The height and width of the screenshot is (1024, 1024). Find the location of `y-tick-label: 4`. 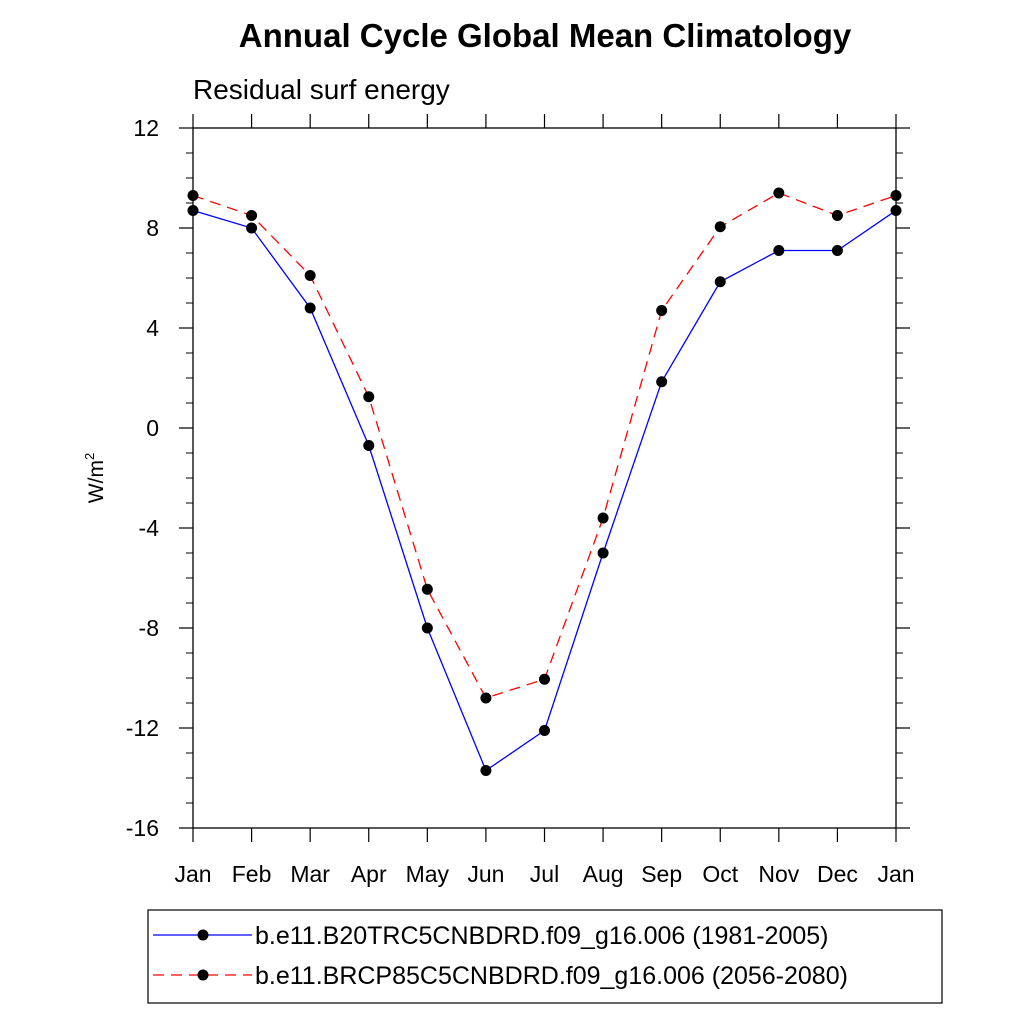

y-tick-label: 4 is located at coordinates (152, 328).